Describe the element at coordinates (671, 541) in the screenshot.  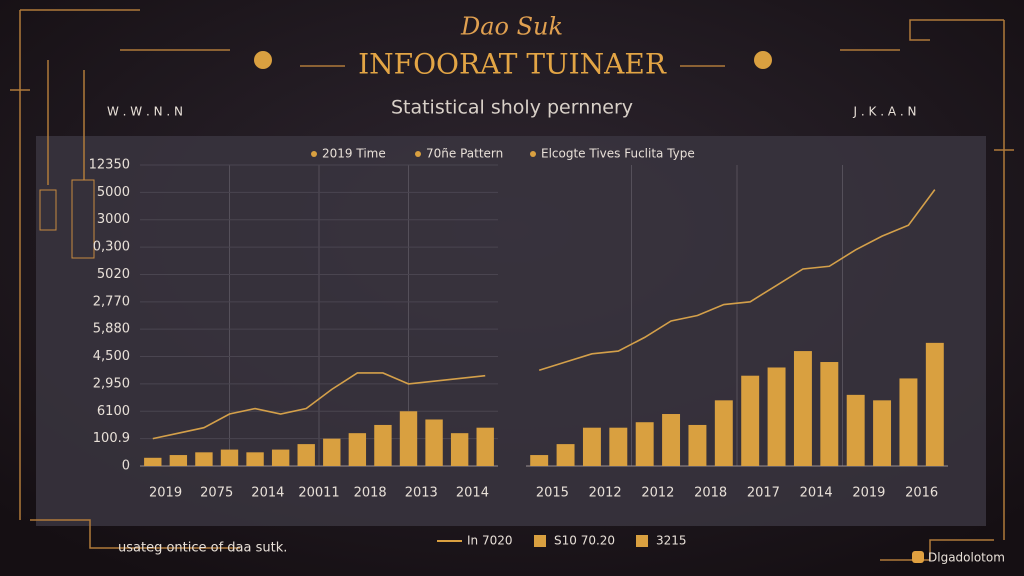
I see `legend-label: 3215` at that location.